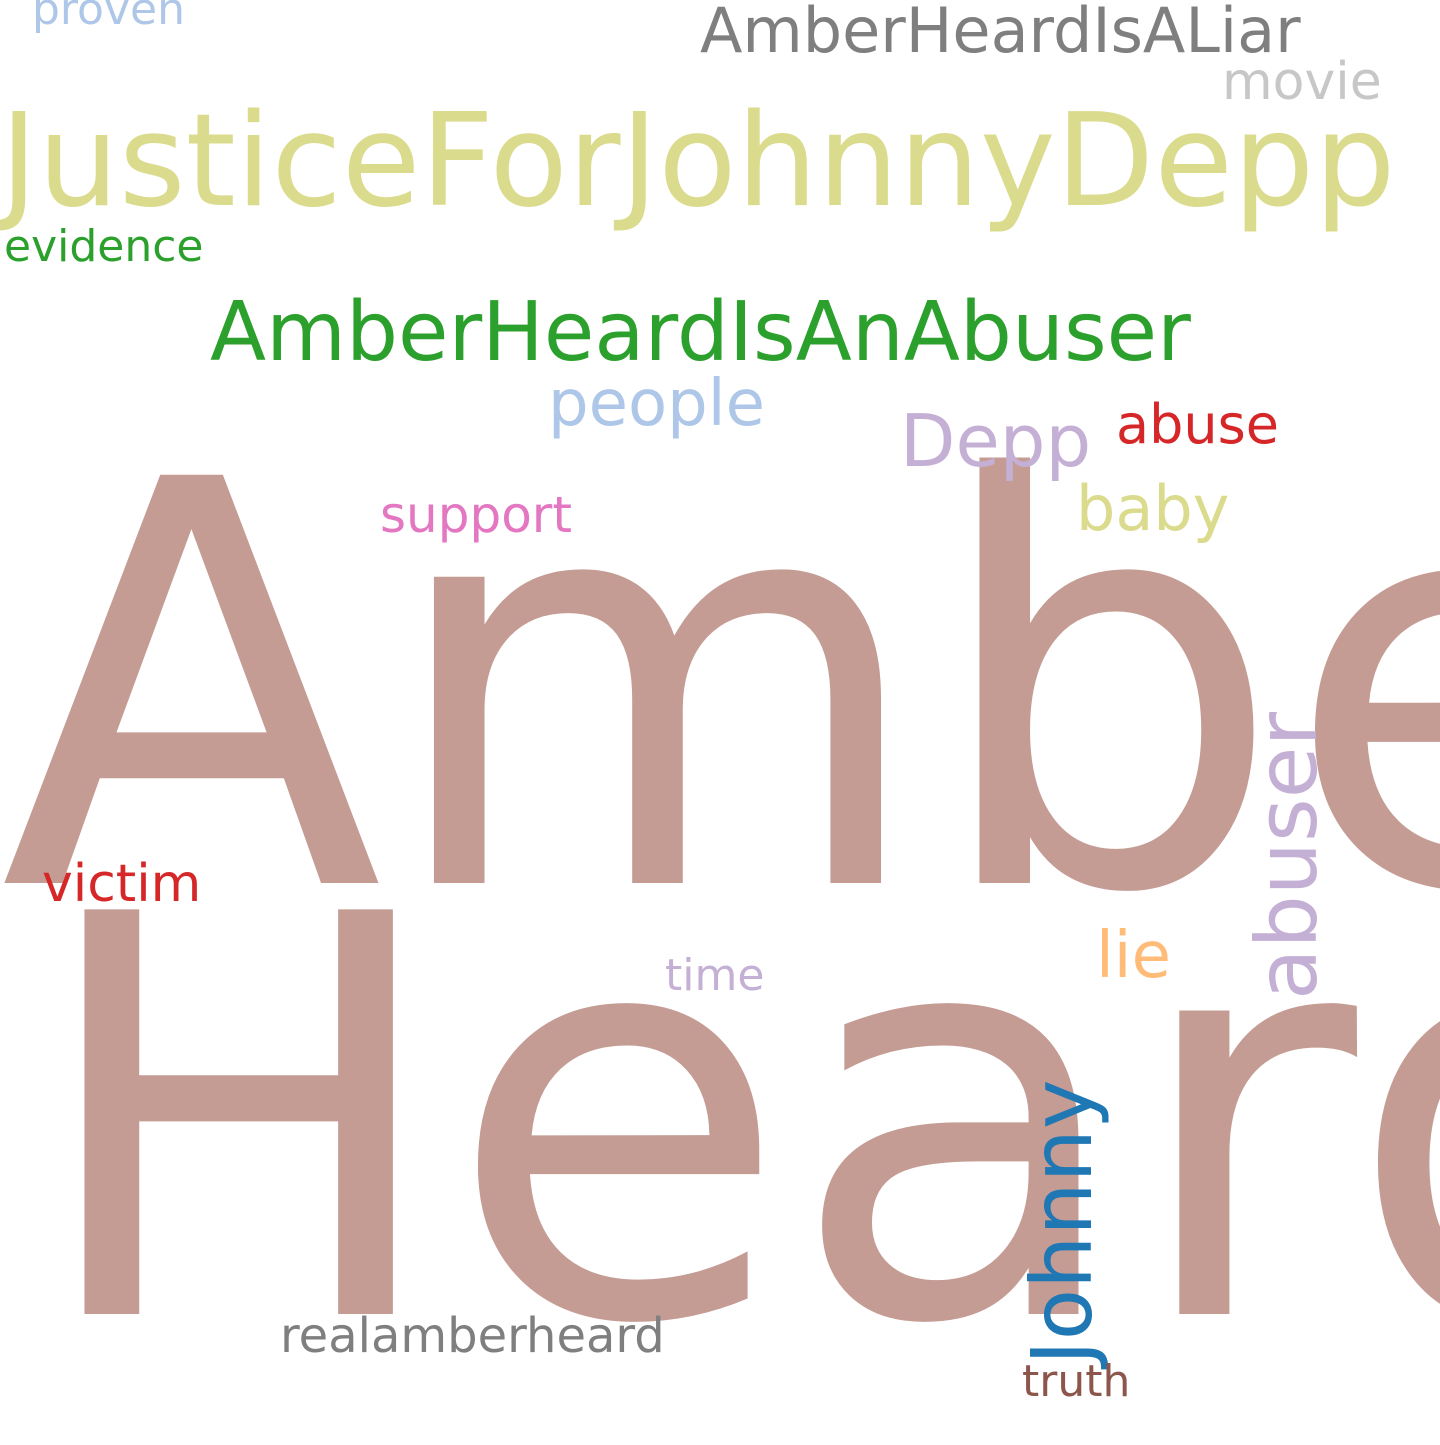 This screenshot has height=1445, width=1440. What do you see at coordinates (1133, 956) in the screenshot?
I see `word-lie: lie` at bounding box center [1133, 956].